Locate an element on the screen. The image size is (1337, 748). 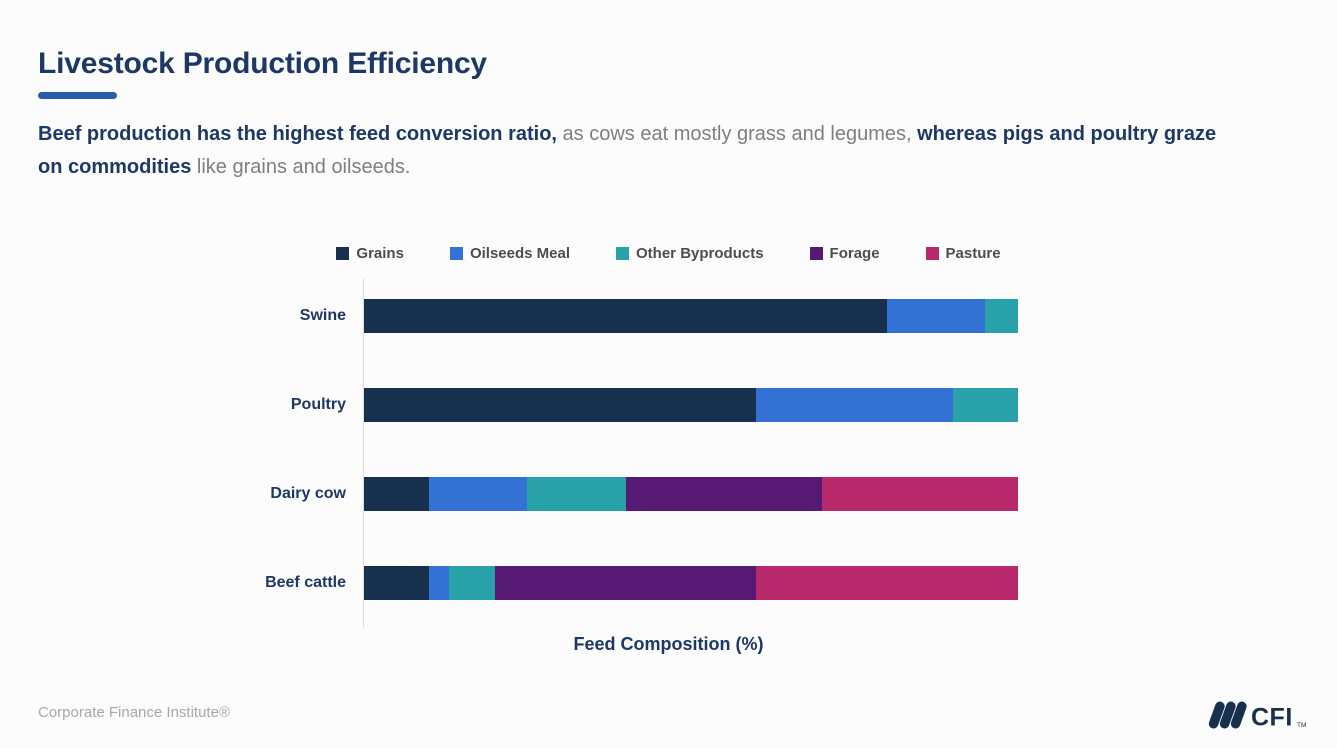
cfi-logo-graphic: CFI TM is located at coordinates (1257, 716).